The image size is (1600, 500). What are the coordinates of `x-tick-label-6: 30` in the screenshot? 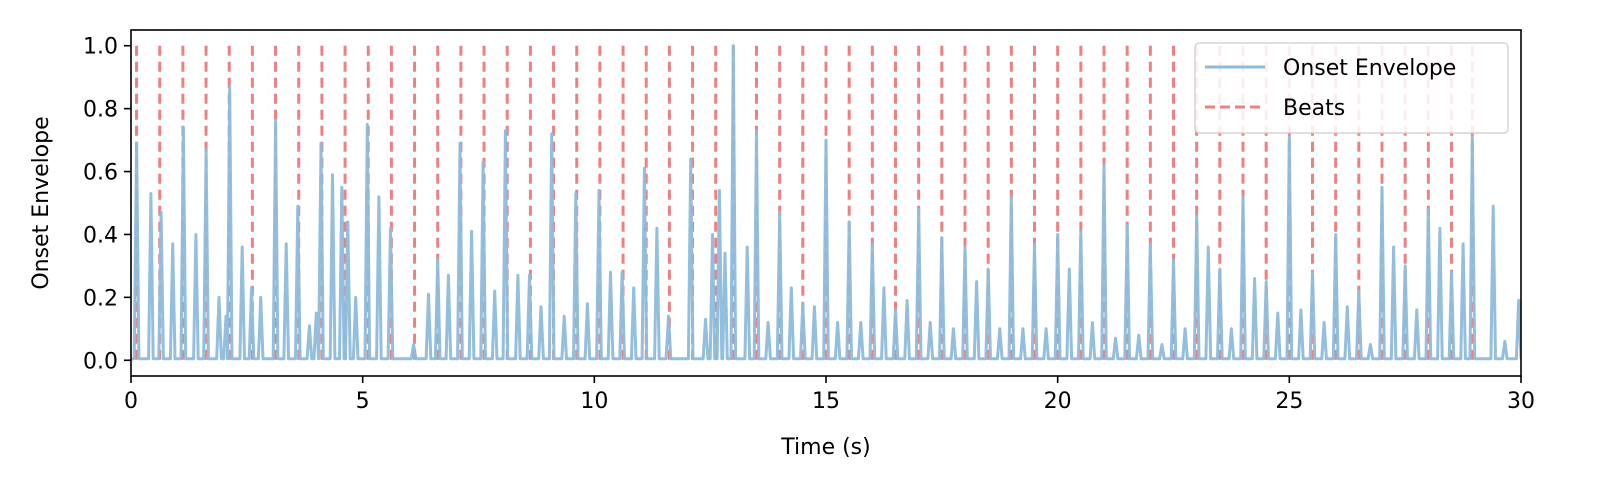 It's located at (1521, 401).